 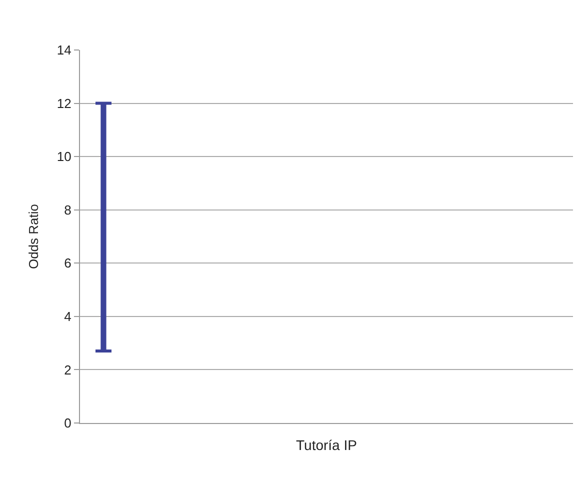 What do you see at coordinates (33, 237) in the screenshot?
I see `y-axis-title: Odds Ratio` at bounding box center [33, 237].